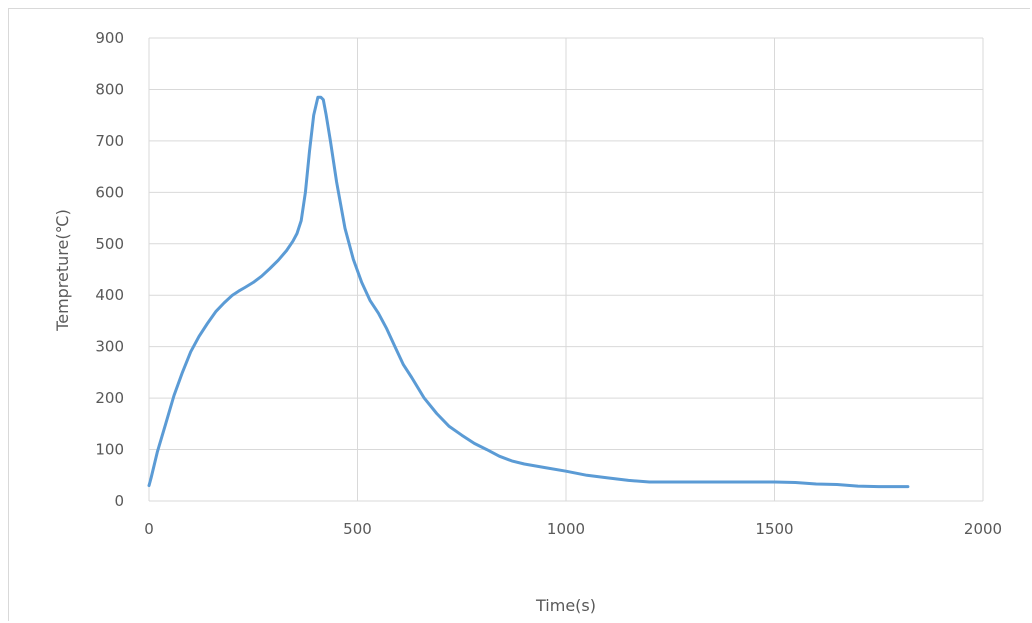 This screenshot has height=623, width=1032. I want to click on x-tick-label: 500, so click(357, 529).